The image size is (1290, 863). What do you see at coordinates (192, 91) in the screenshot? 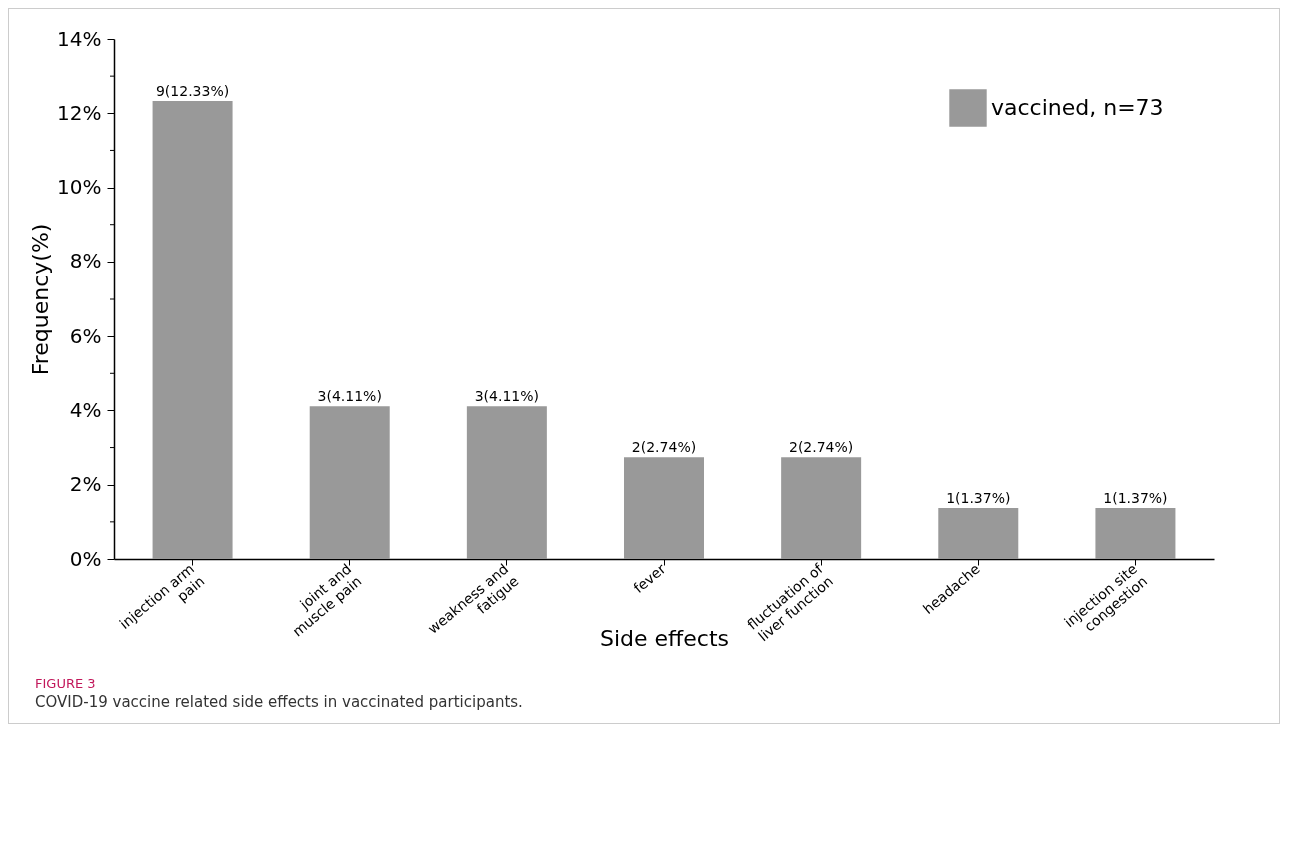
I see `data-label: 9(12.33%)` at bounding box center [192, 91].